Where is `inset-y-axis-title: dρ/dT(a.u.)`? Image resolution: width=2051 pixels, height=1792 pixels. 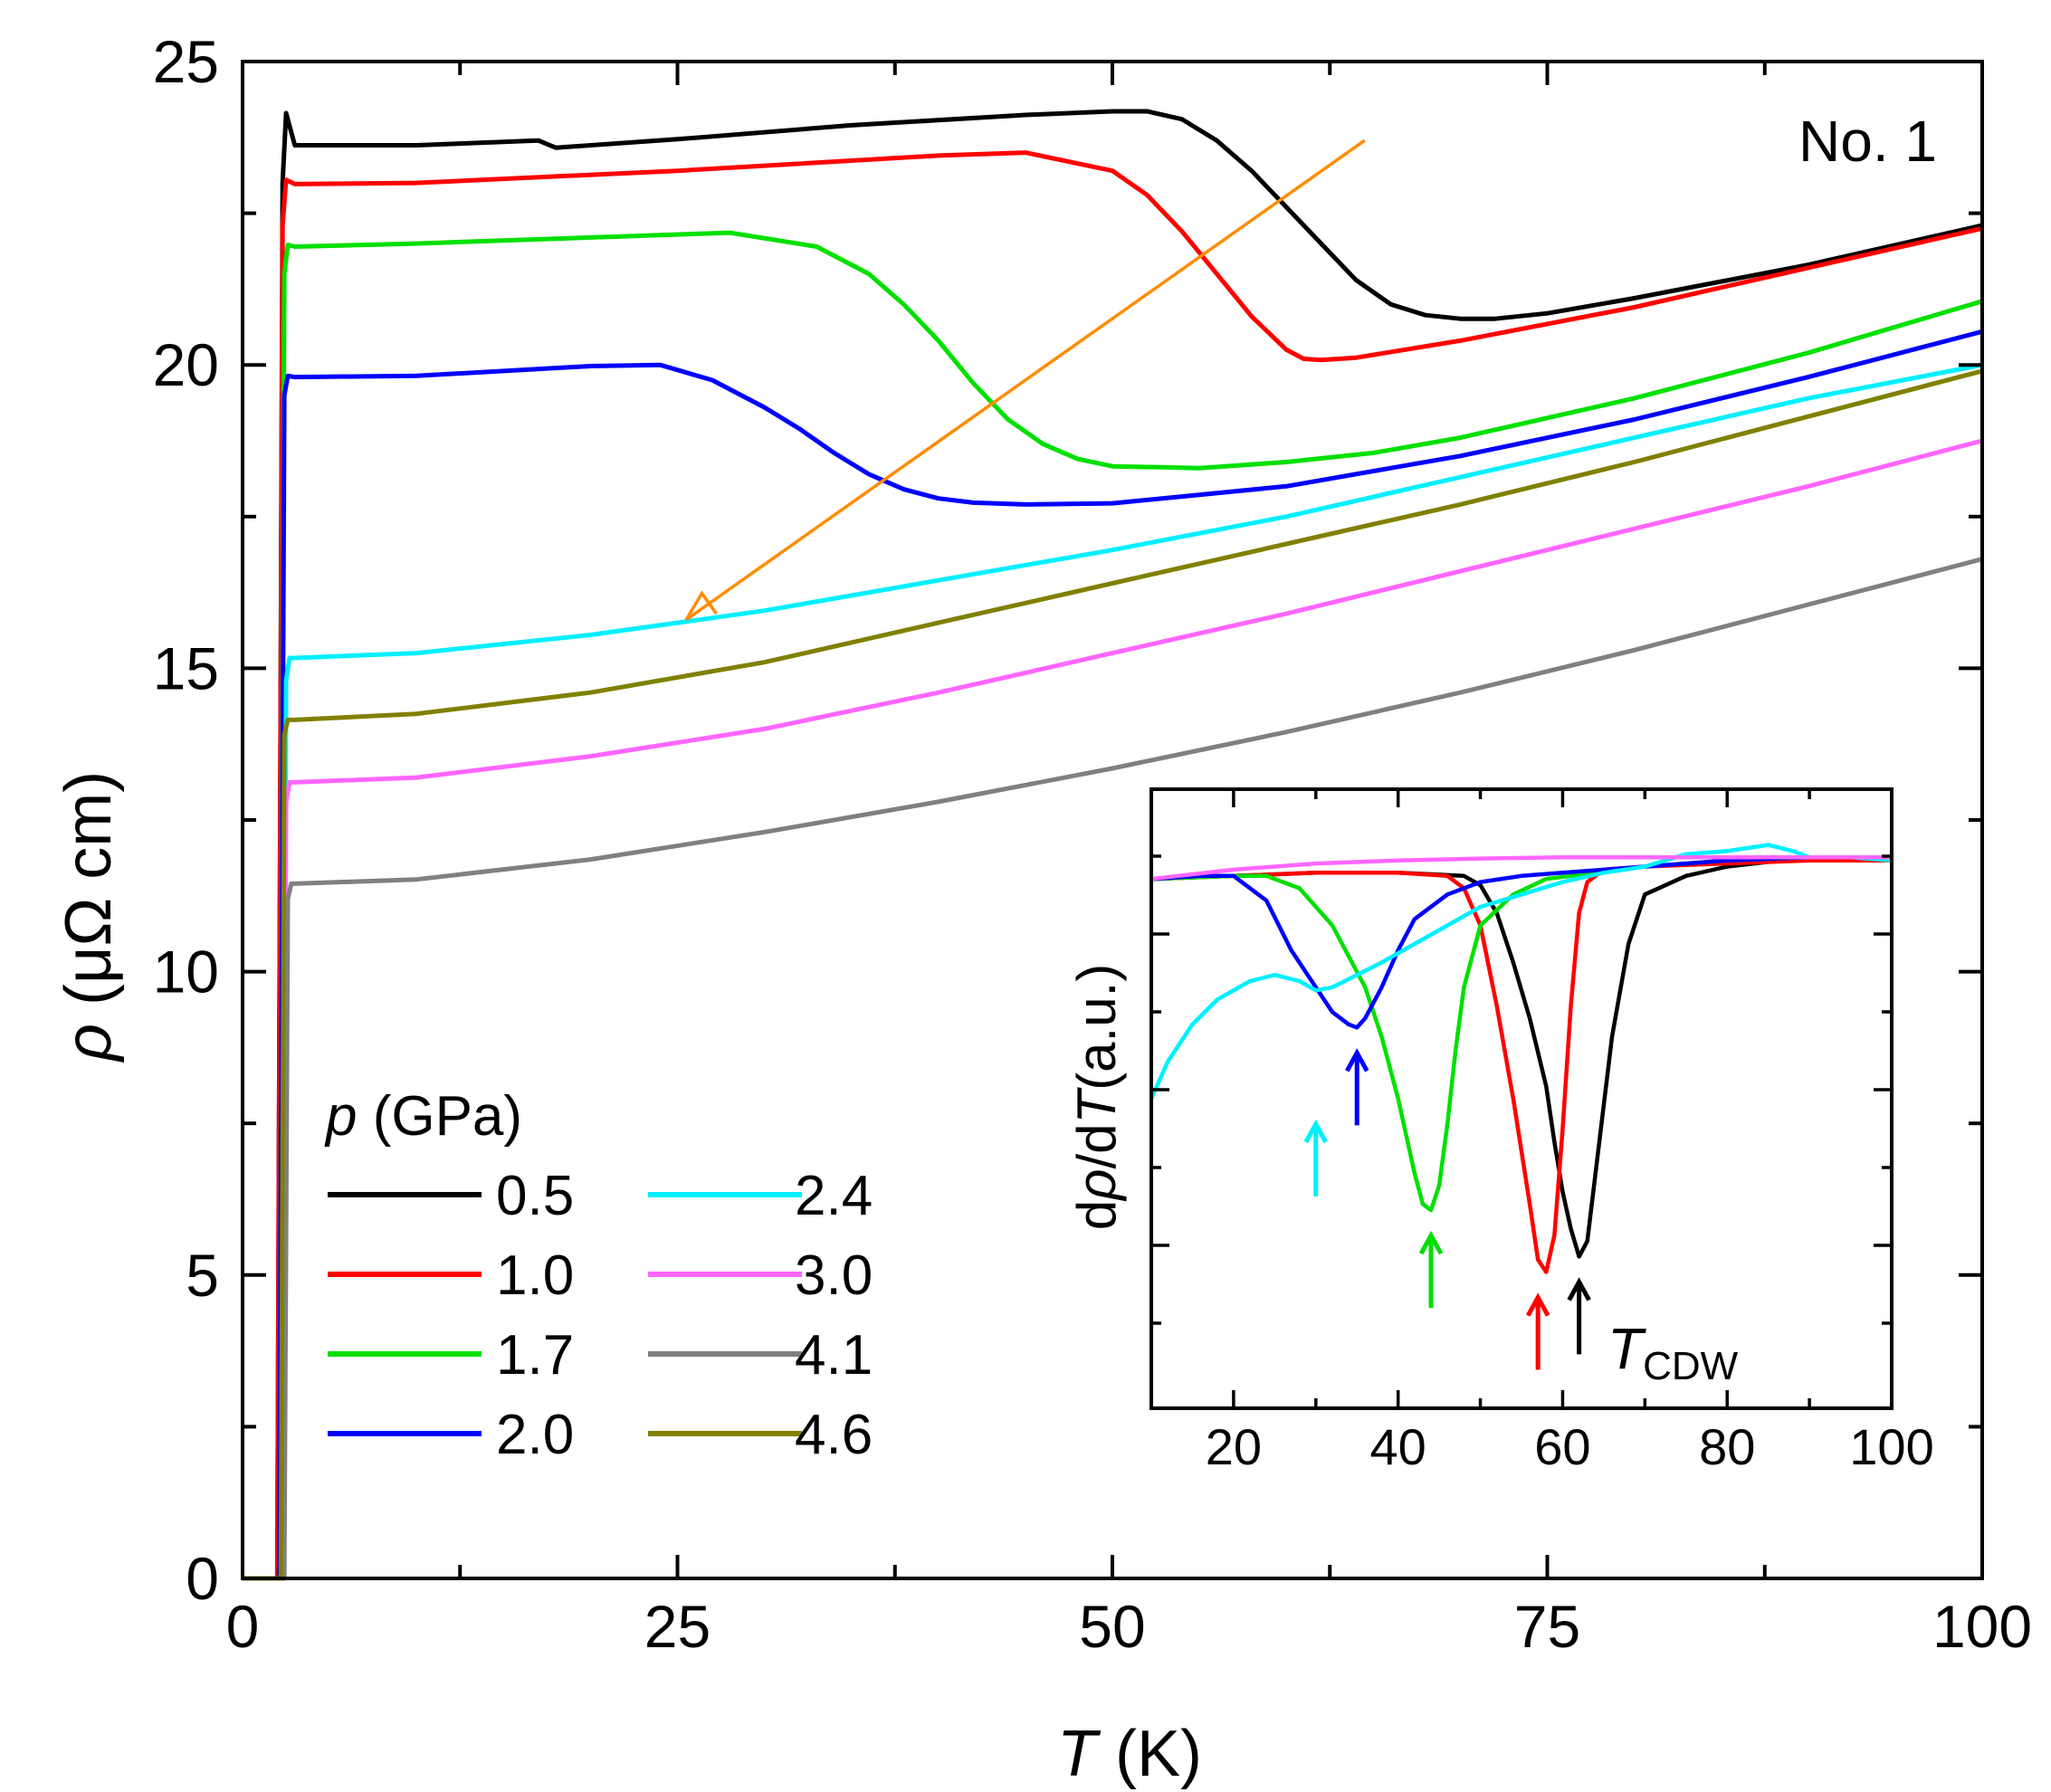
inset-y-axis-title: dρ/dT(a.u.) is located at coordinates (1096, 1097).